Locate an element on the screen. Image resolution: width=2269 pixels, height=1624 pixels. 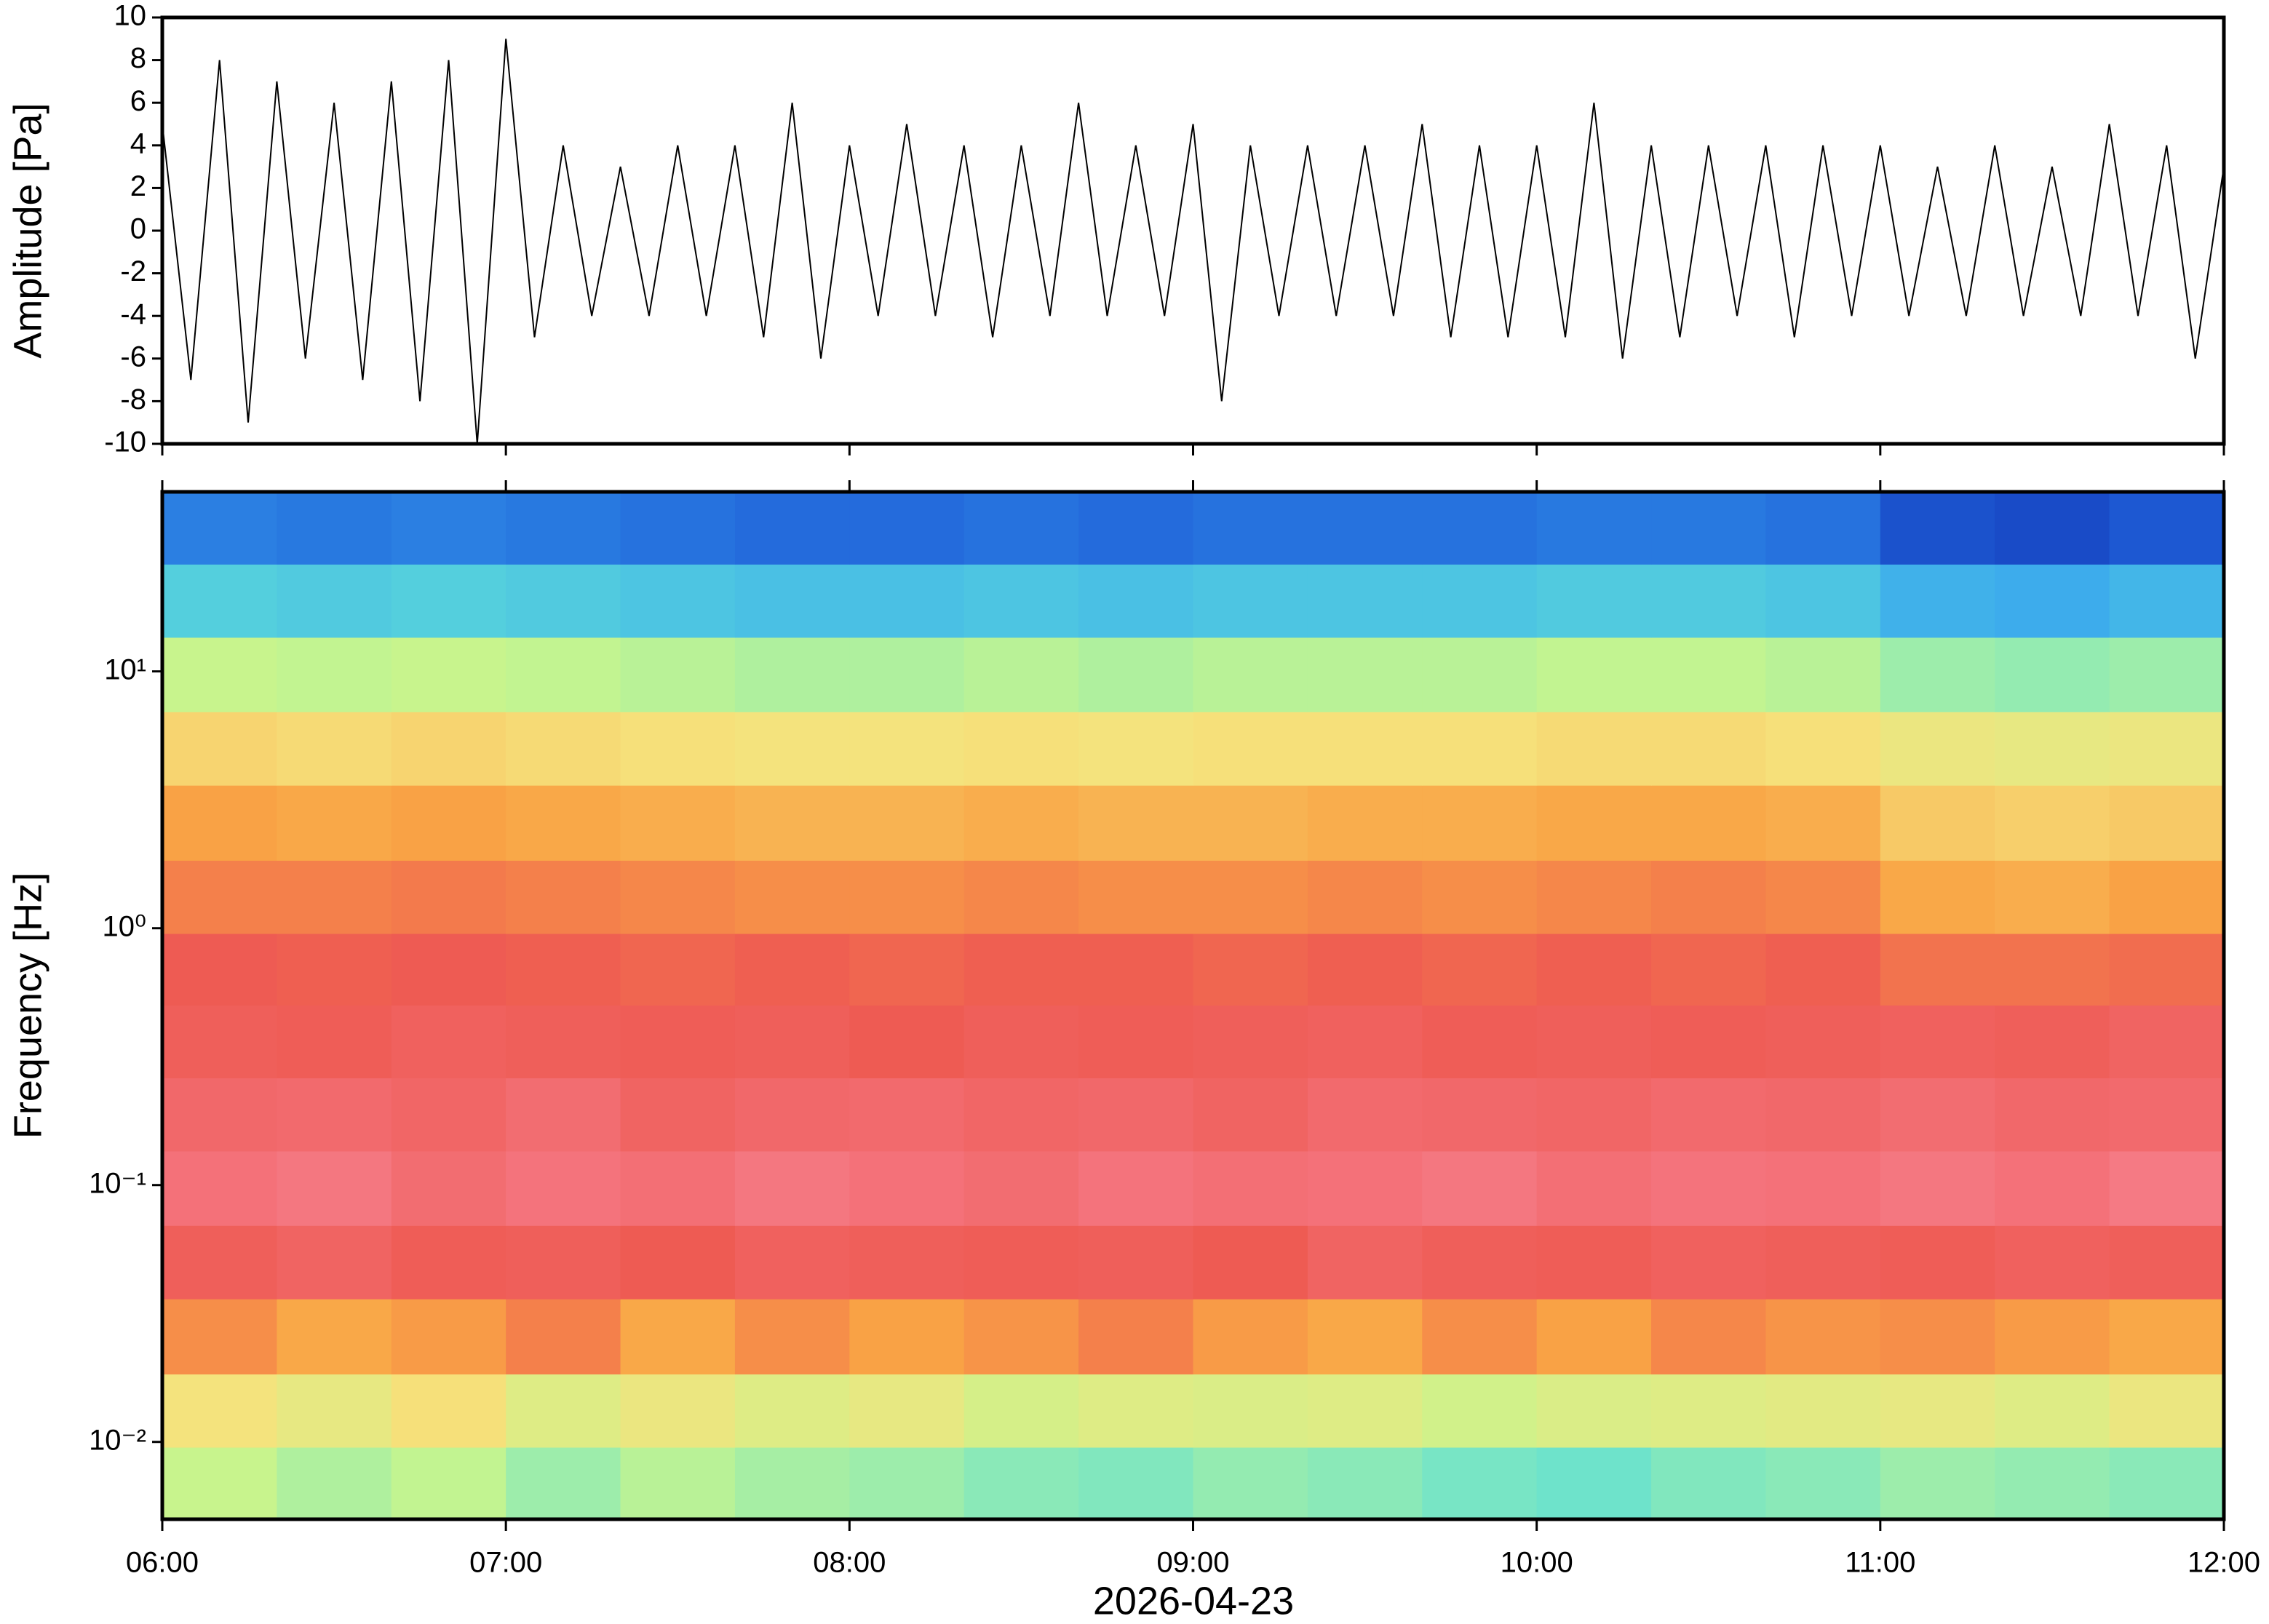
x-tick-label: 10:00 is located at coordinates (1537, 1563).